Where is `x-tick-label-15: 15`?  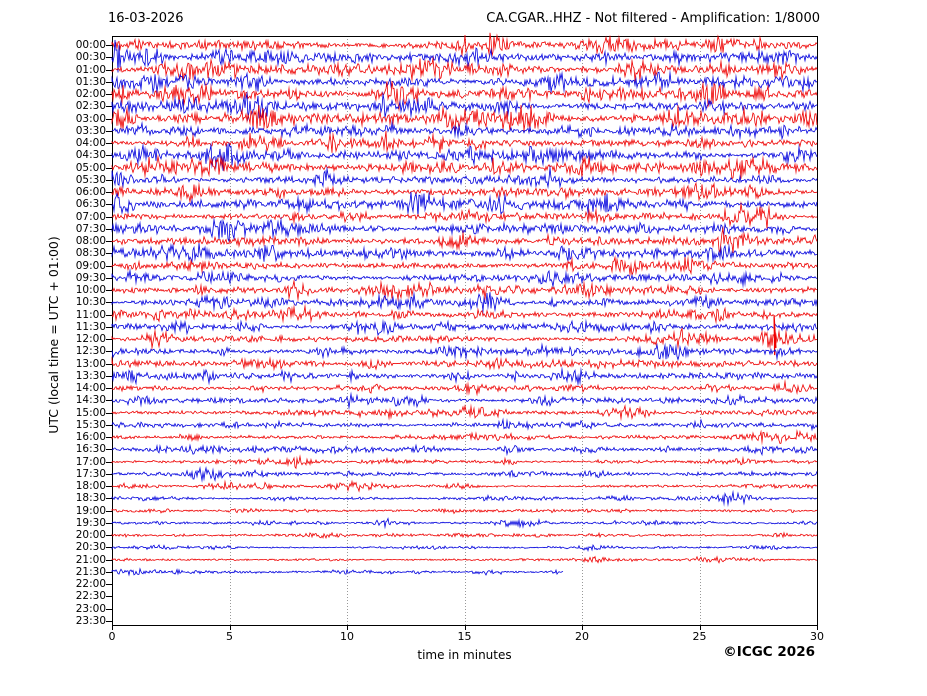 x-tick-label-15: 15 is located at coordinates (464, 636).